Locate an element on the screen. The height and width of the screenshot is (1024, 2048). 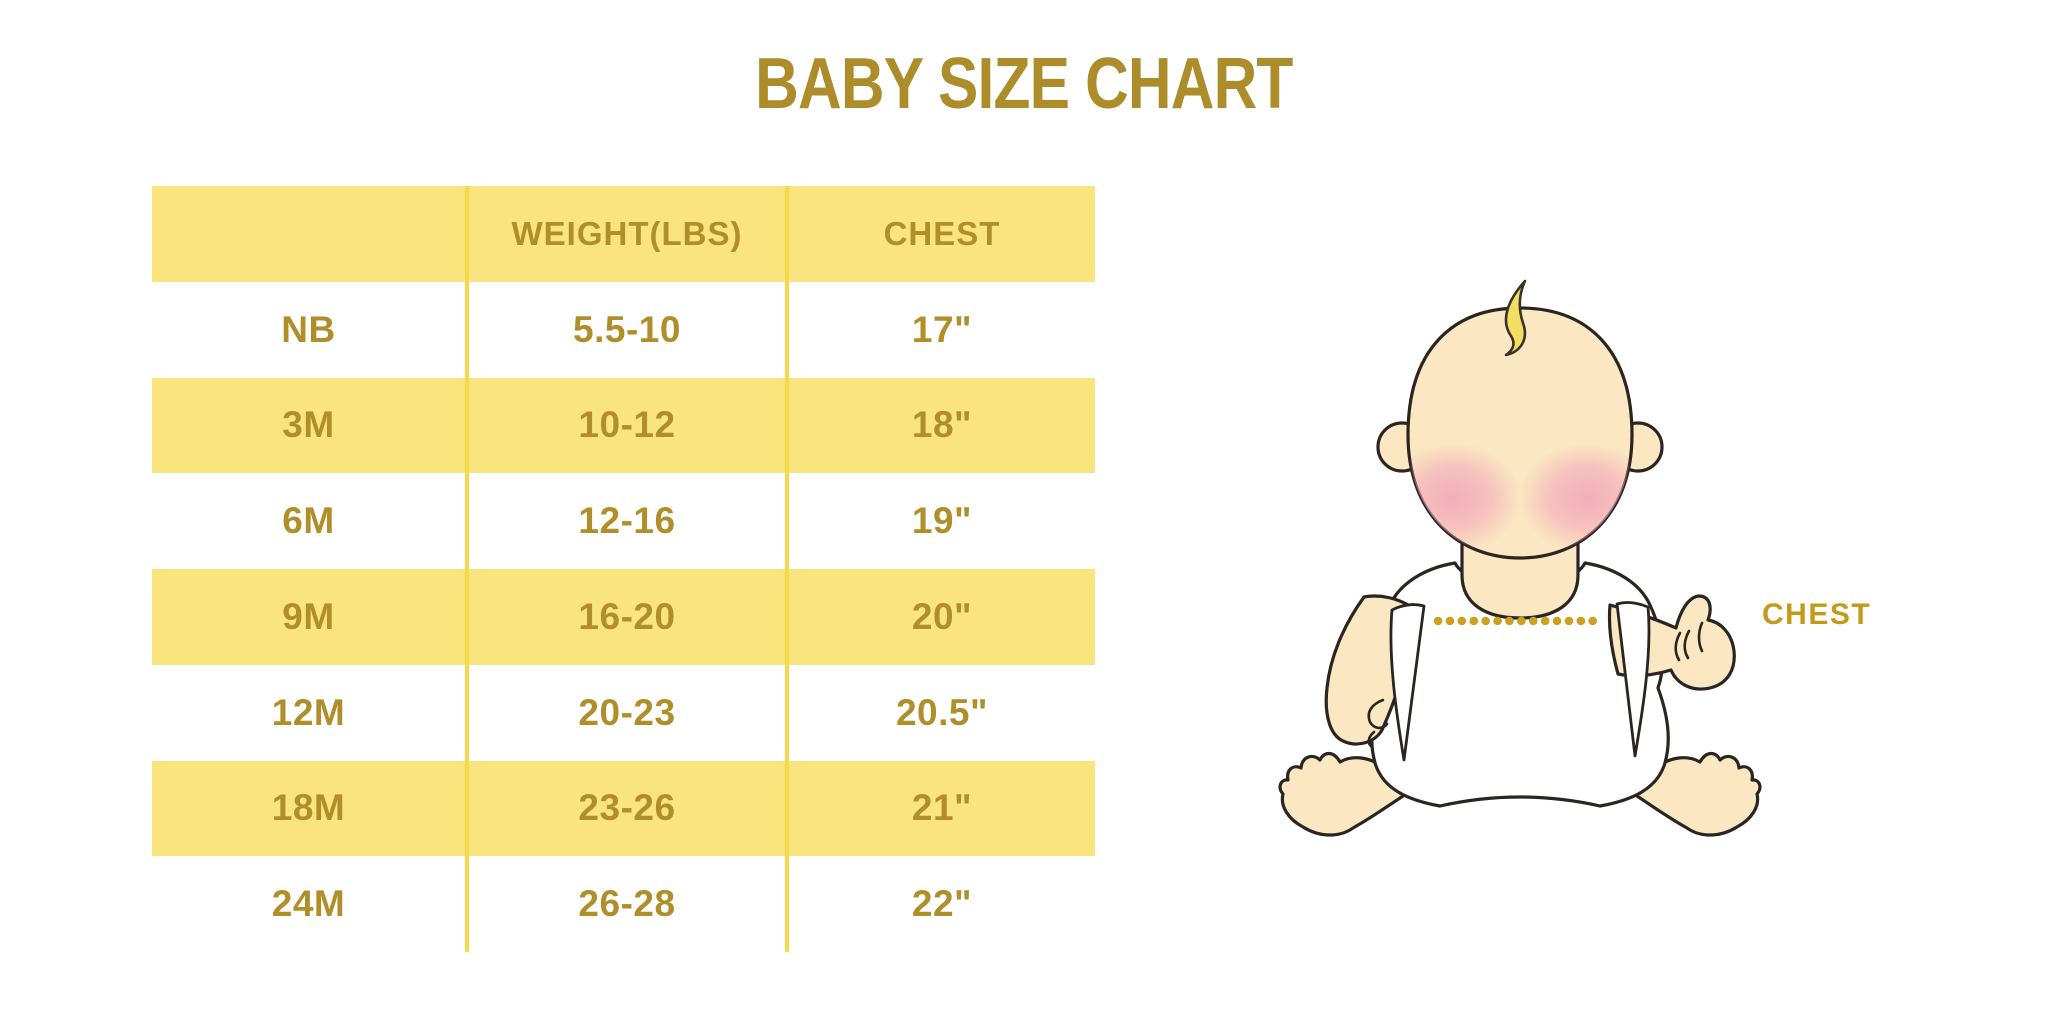
size-cell: 18M is located at coordinates (308, 808).